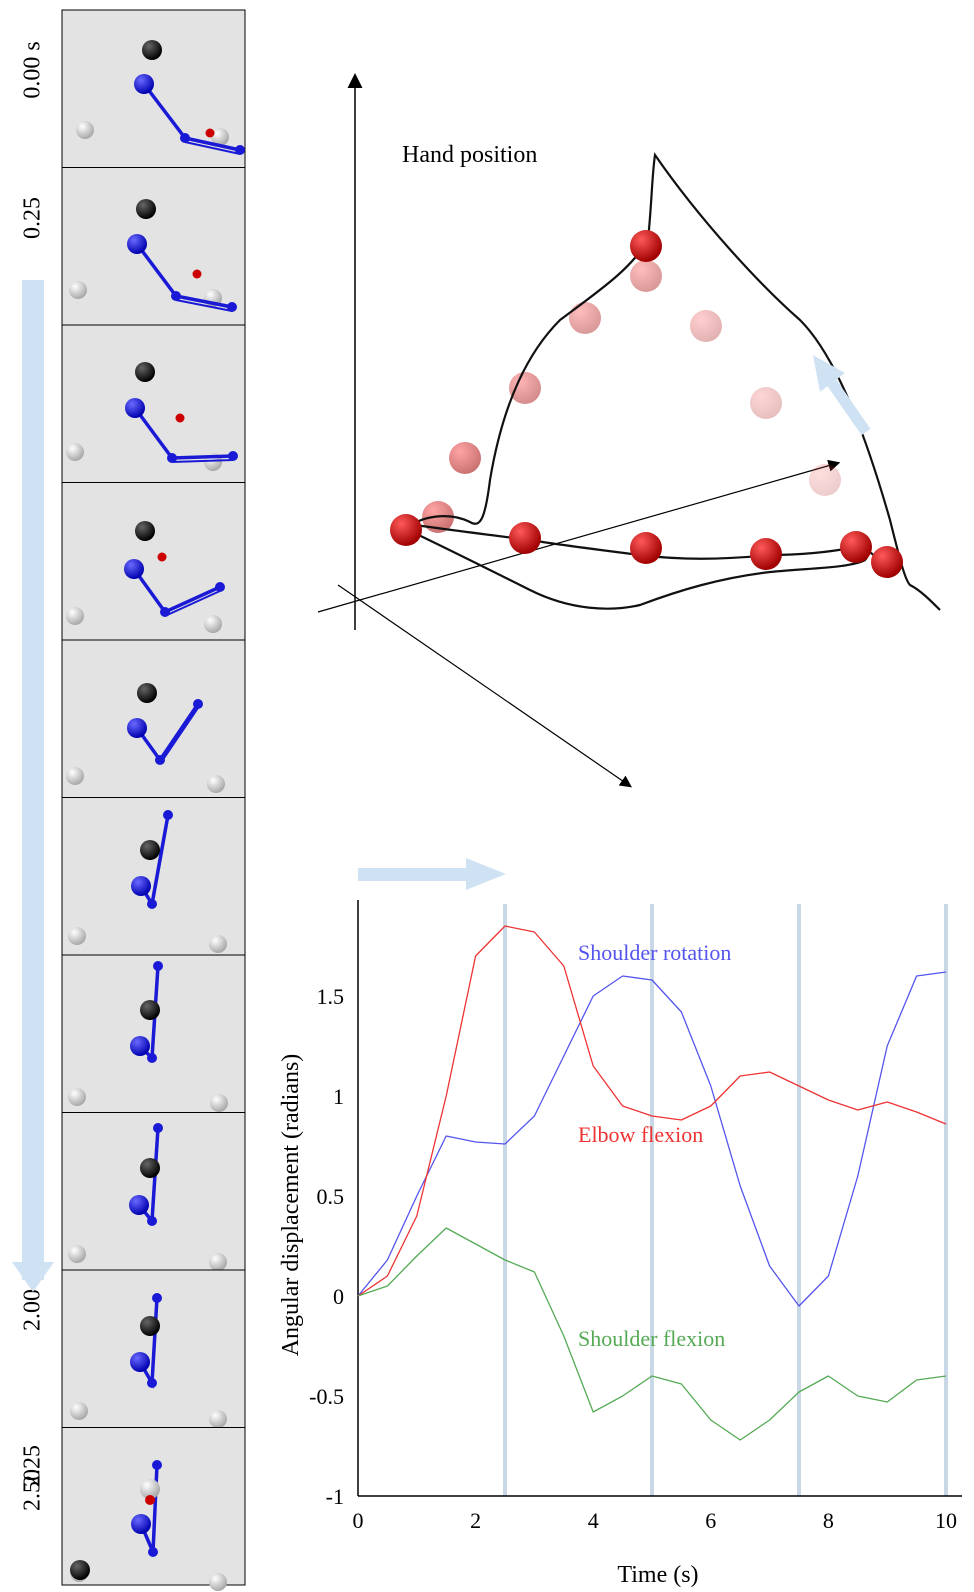  I want to click on series-line, so click(652, 1111).